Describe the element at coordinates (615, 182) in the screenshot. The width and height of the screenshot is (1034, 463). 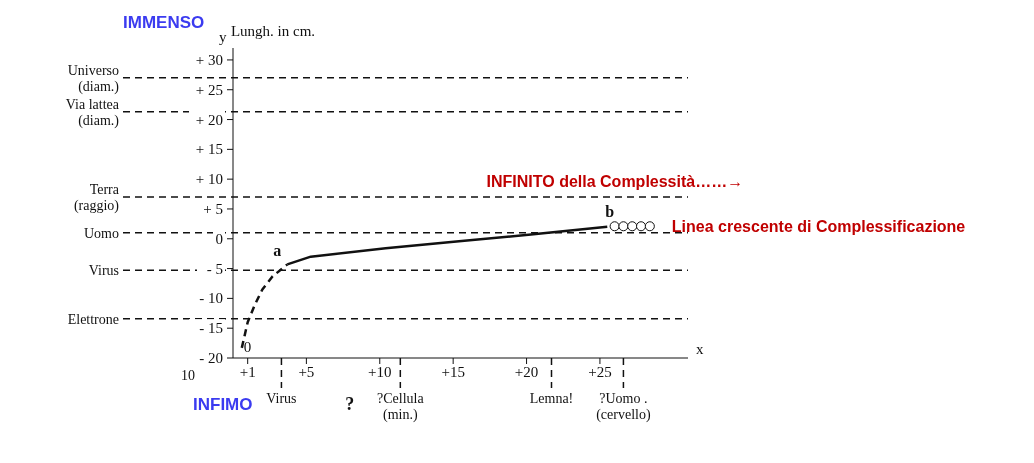
I see `annotation: INFINITO della Complessità……→` at that location.